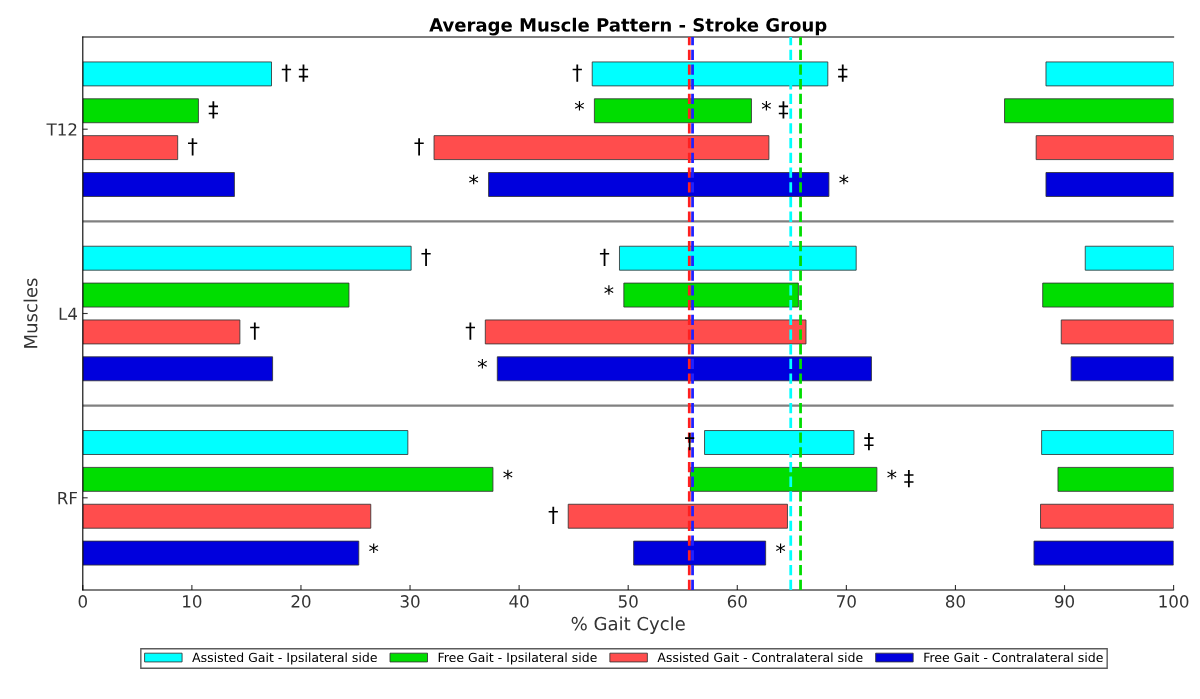  What do you see at coordinates (628, 625) in the screenshot?
I see `x-axis-title: % Gait Cycle` at bounding box center [628, 625].